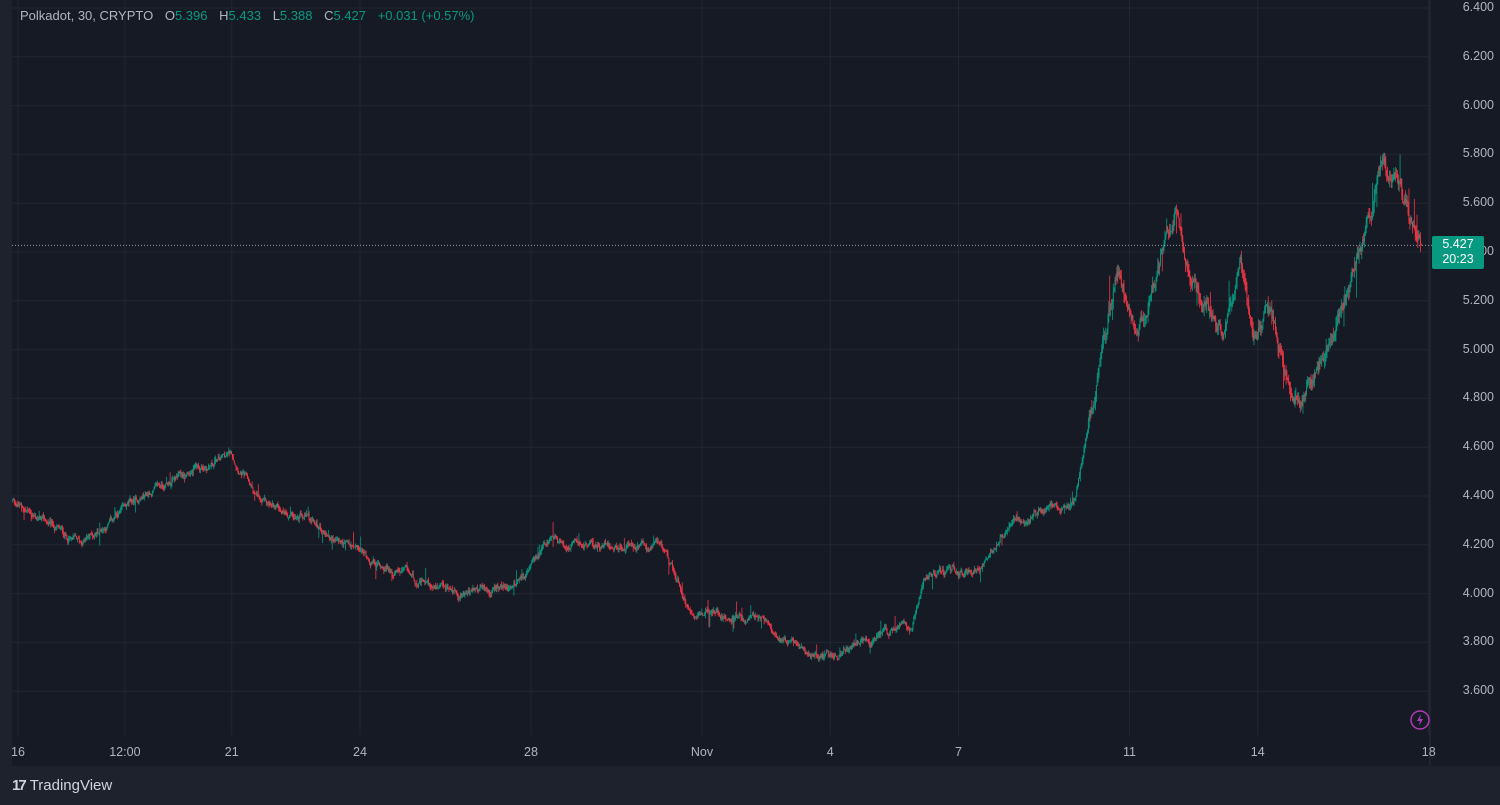  I want to click on tradingview-logo-icon: 17, so click(19, 785).